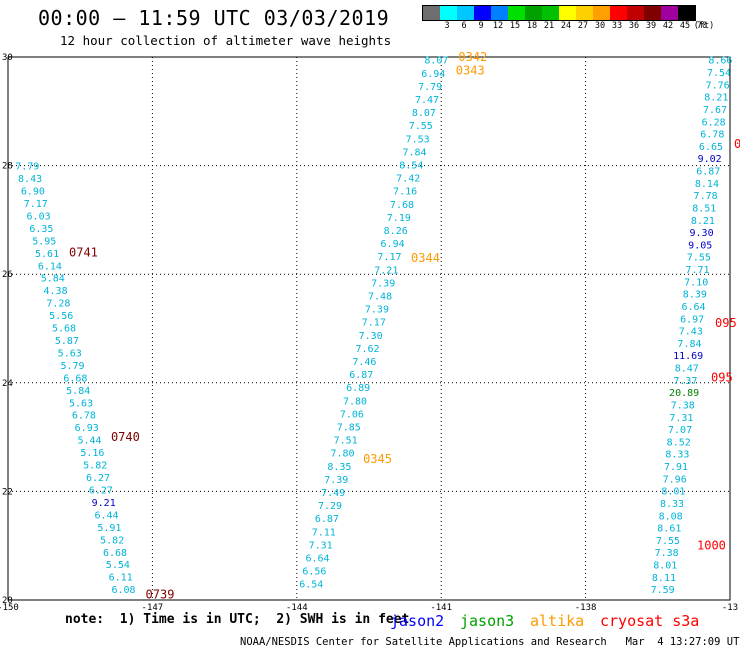 The width and height of the screenshot is (740, 650). Describe the element at coordinates (109, 528) in the screenshot. I see `track1-value-label: 5.91` at that location.